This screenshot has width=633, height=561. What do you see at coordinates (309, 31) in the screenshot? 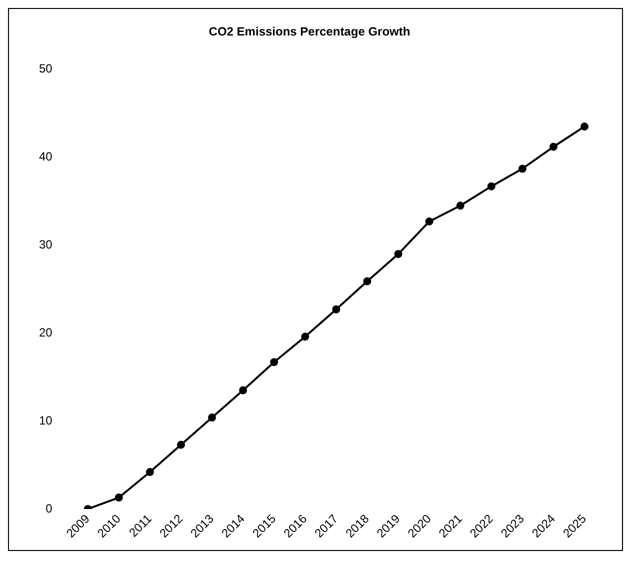
I see `chart-title: CO2 Emissions Percentage Growth` at bounding box center [309, 31].